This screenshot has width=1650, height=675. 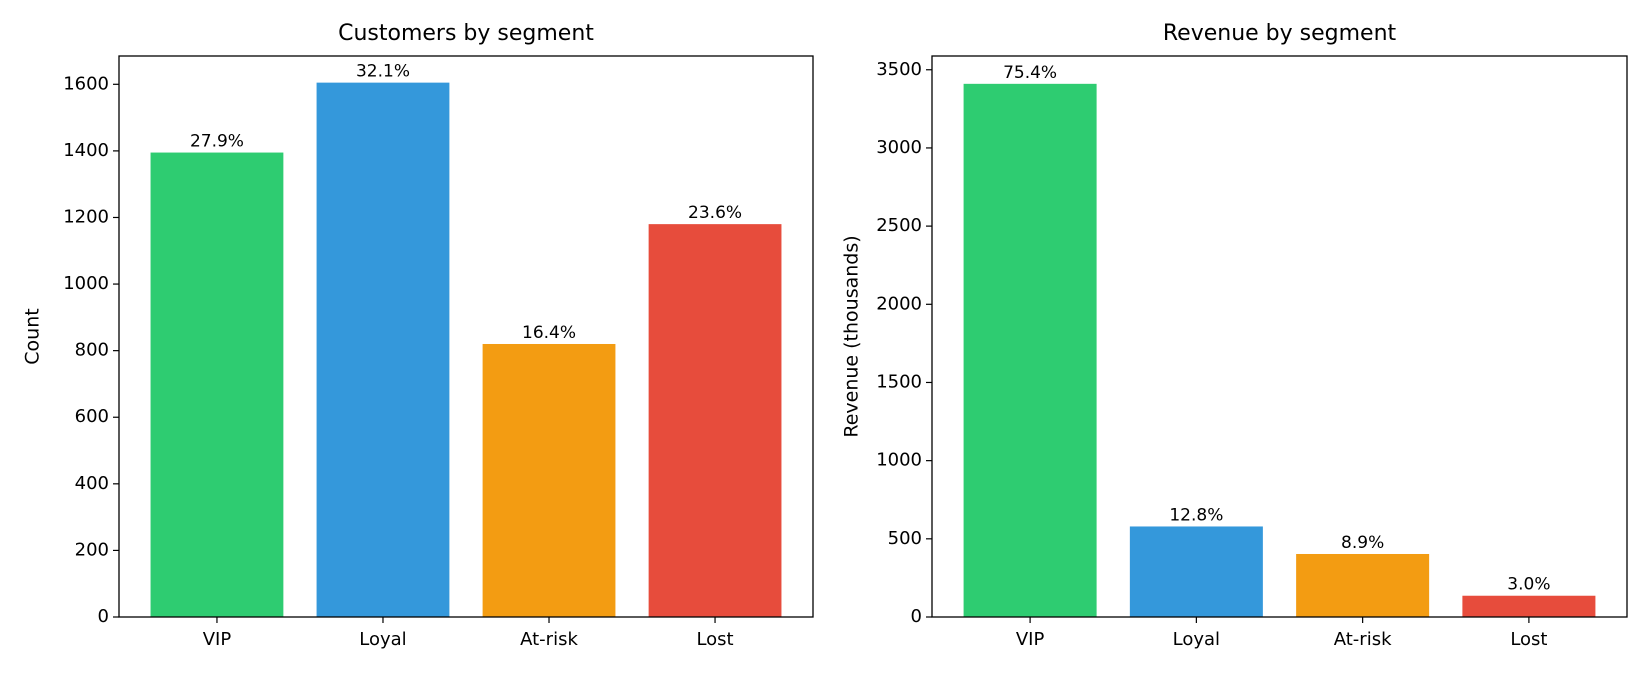 I want to click on y-tick-label: 1600, so click(x=86, y=83).